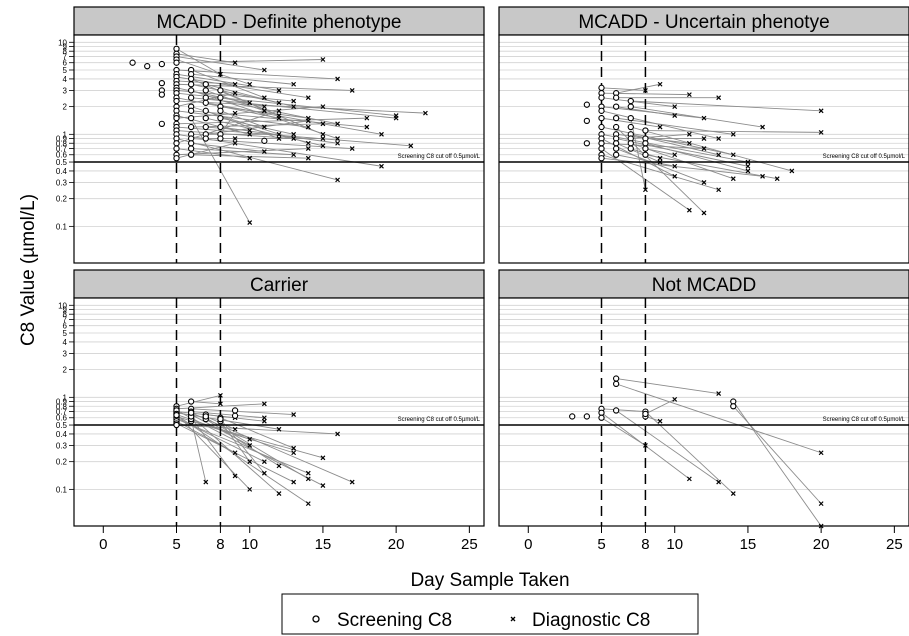 This screenshot has height=636, width=909. What do you see at coordinates (748, 544) in the screenshot?
I see `x-tick-label: 15` at bounding box center [748, 544].